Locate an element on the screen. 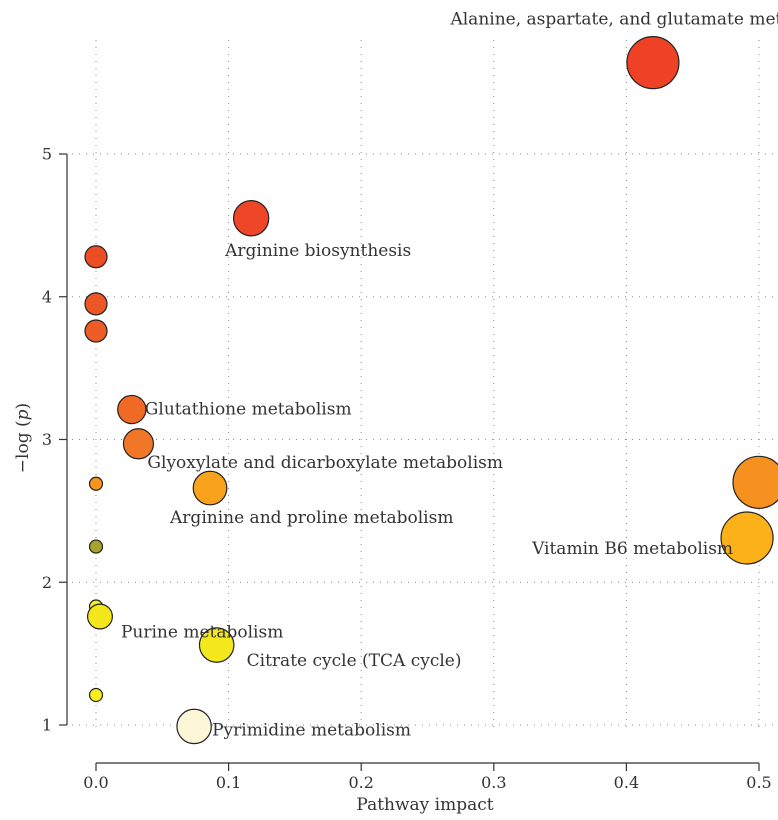 The height and width of the screenshot is (820, 778). y-tick-label: 1 is located at coordinates (47, 725).